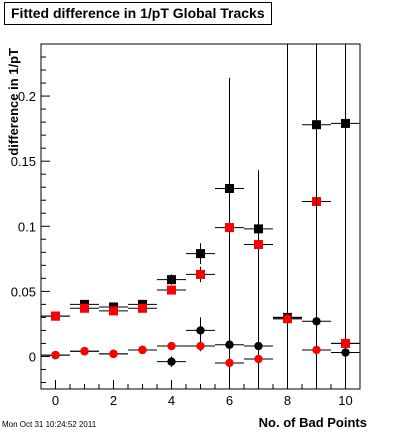  What do you see at coordinates (313, 422) in the screenshot?
I see `x-axis-label: No. of Bad Points` at bounding box center [313, 422].